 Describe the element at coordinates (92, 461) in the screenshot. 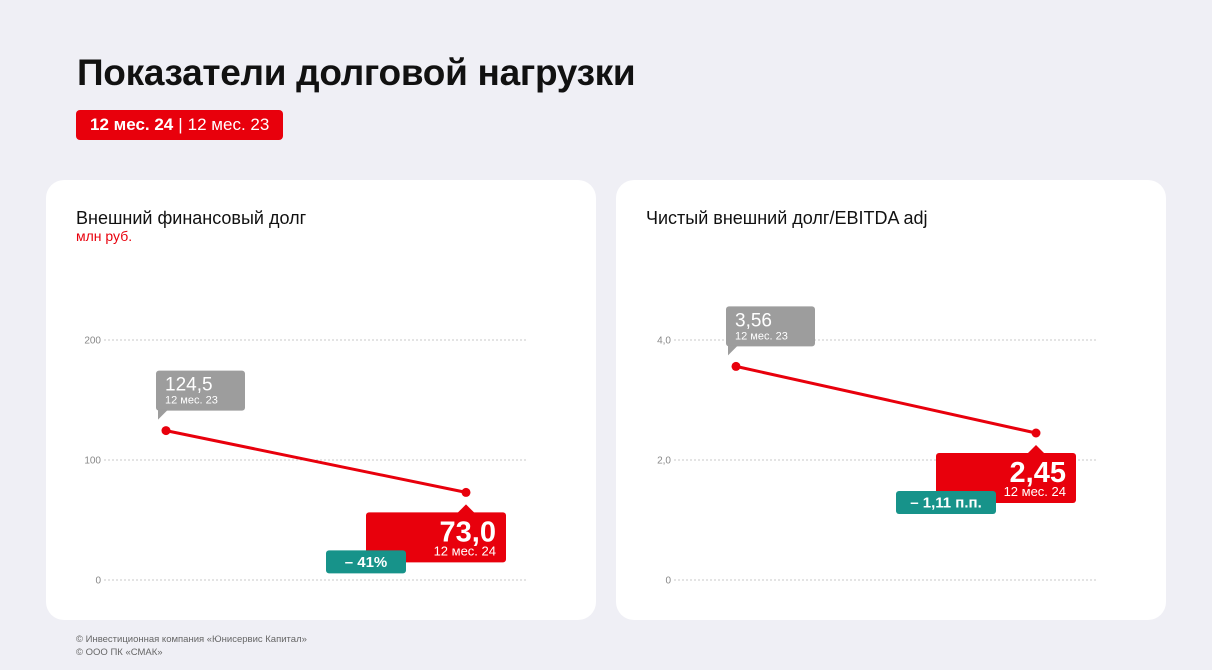

I see `y-tick-label: 100` at that location.